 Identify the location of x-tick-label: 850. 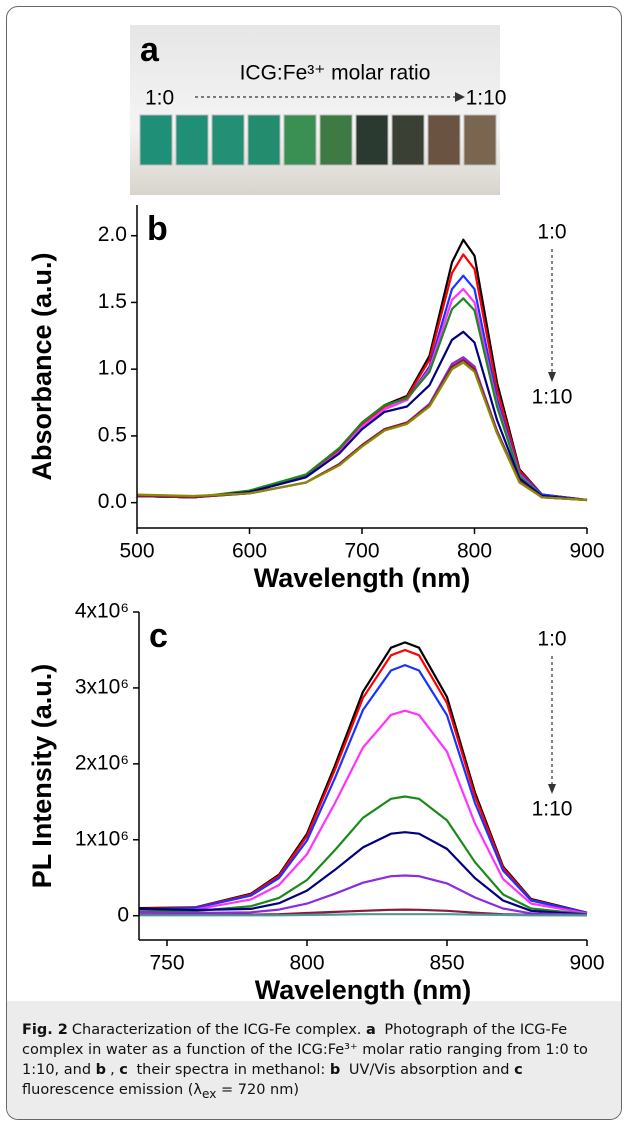
(446, 963).